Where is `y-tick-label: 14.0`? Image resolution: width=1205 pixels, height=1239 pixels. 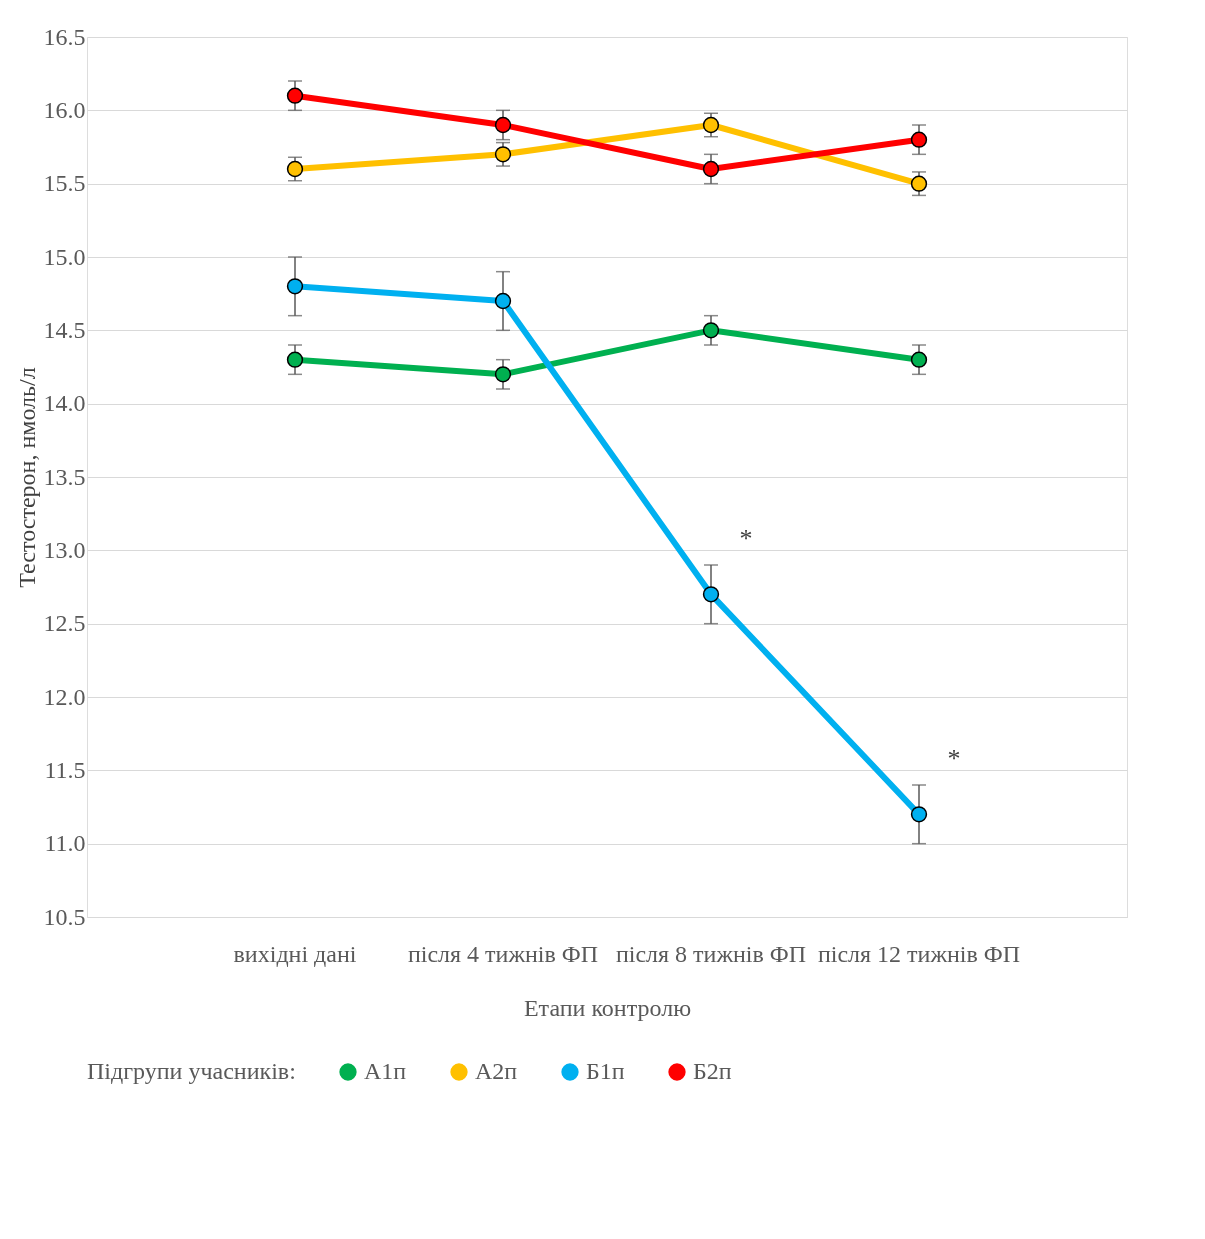 y-tick-label: 14.0 is located at coordinates (64, 403).